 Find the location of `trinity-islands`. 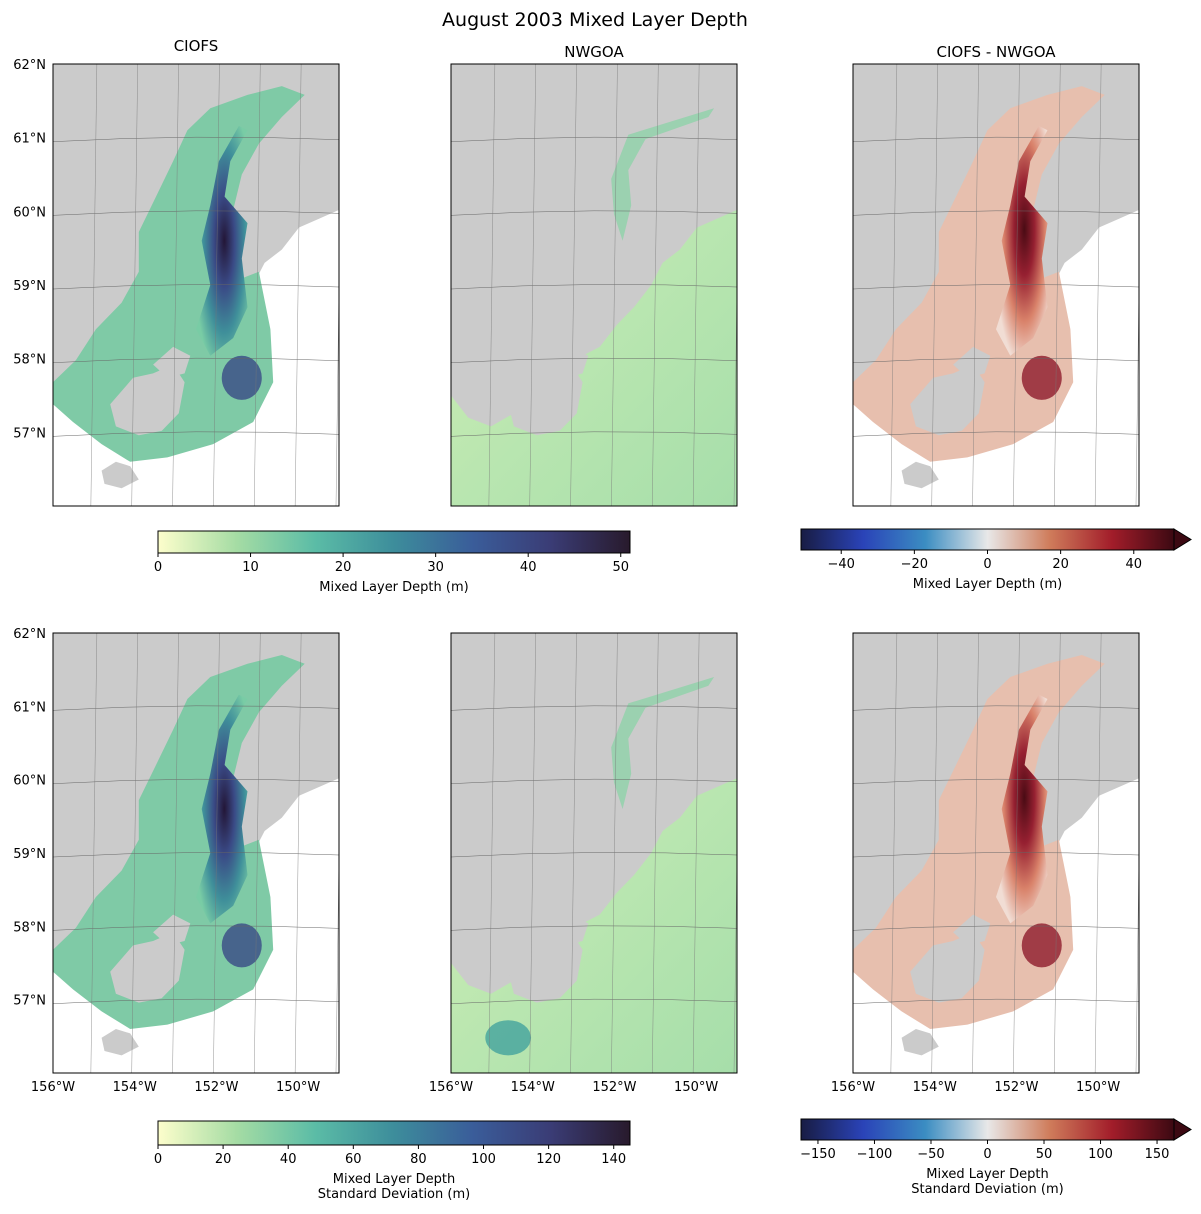

trinity-islands is located at coordinates (120, 1042).